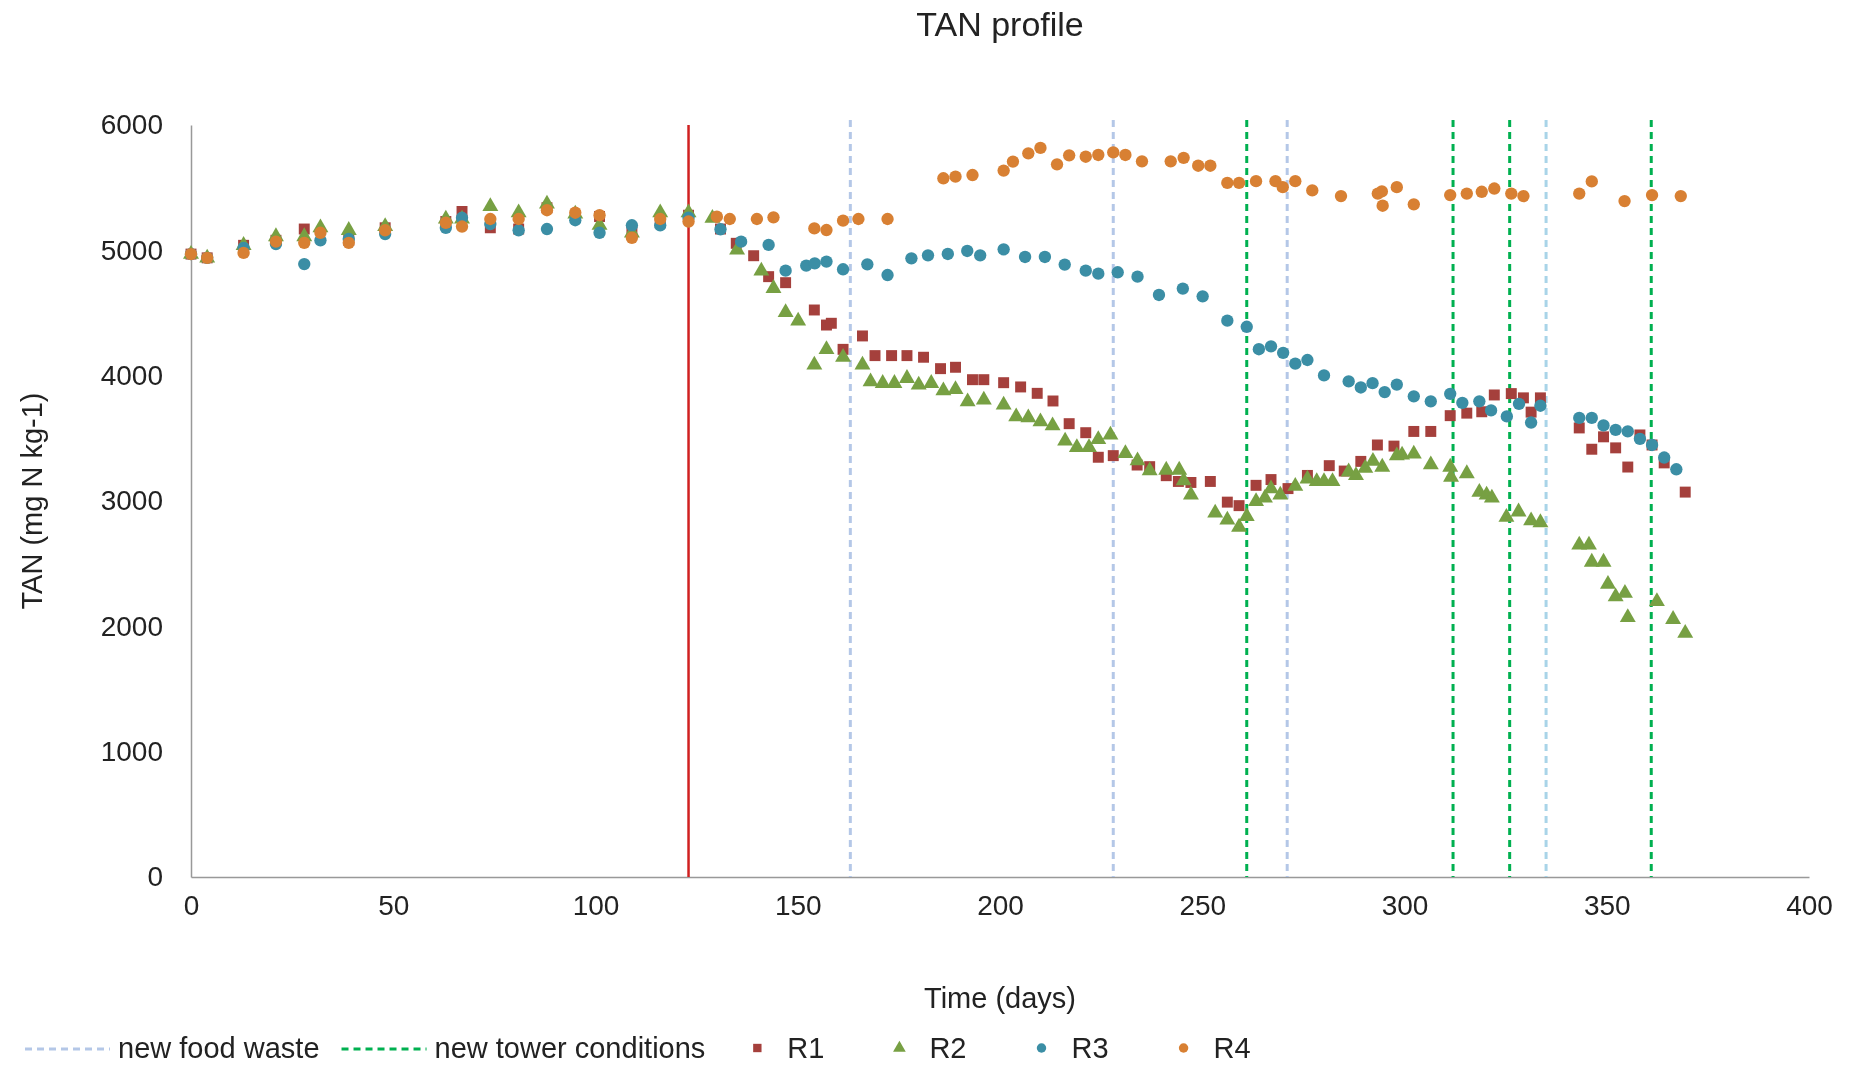 This screenshot has width=1854, height=1076. What do you see at coordinates (1000, 905) in the screenshot?
I see `x-tick-label: 200` at bounding box center [1000, 905].